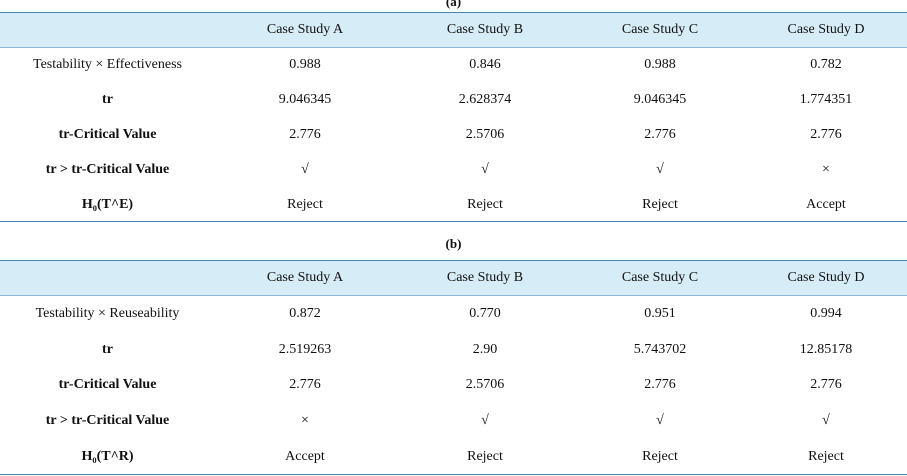  Describe the element at coordinates (453, 243) in the screenshot. I see `table-caption: (b)` at that location.